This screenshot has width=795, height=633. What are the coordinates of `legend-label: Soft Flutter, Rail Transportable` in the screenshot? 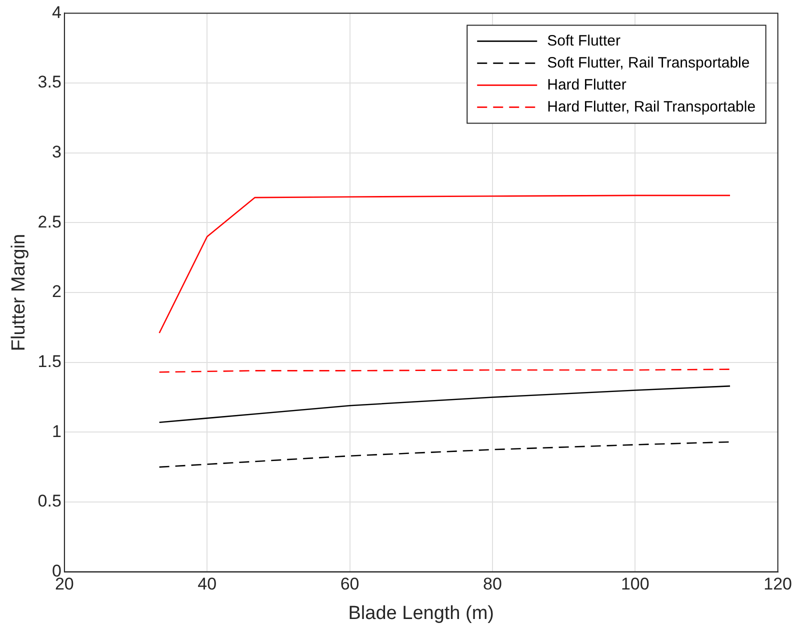 It's located at (648, 63).